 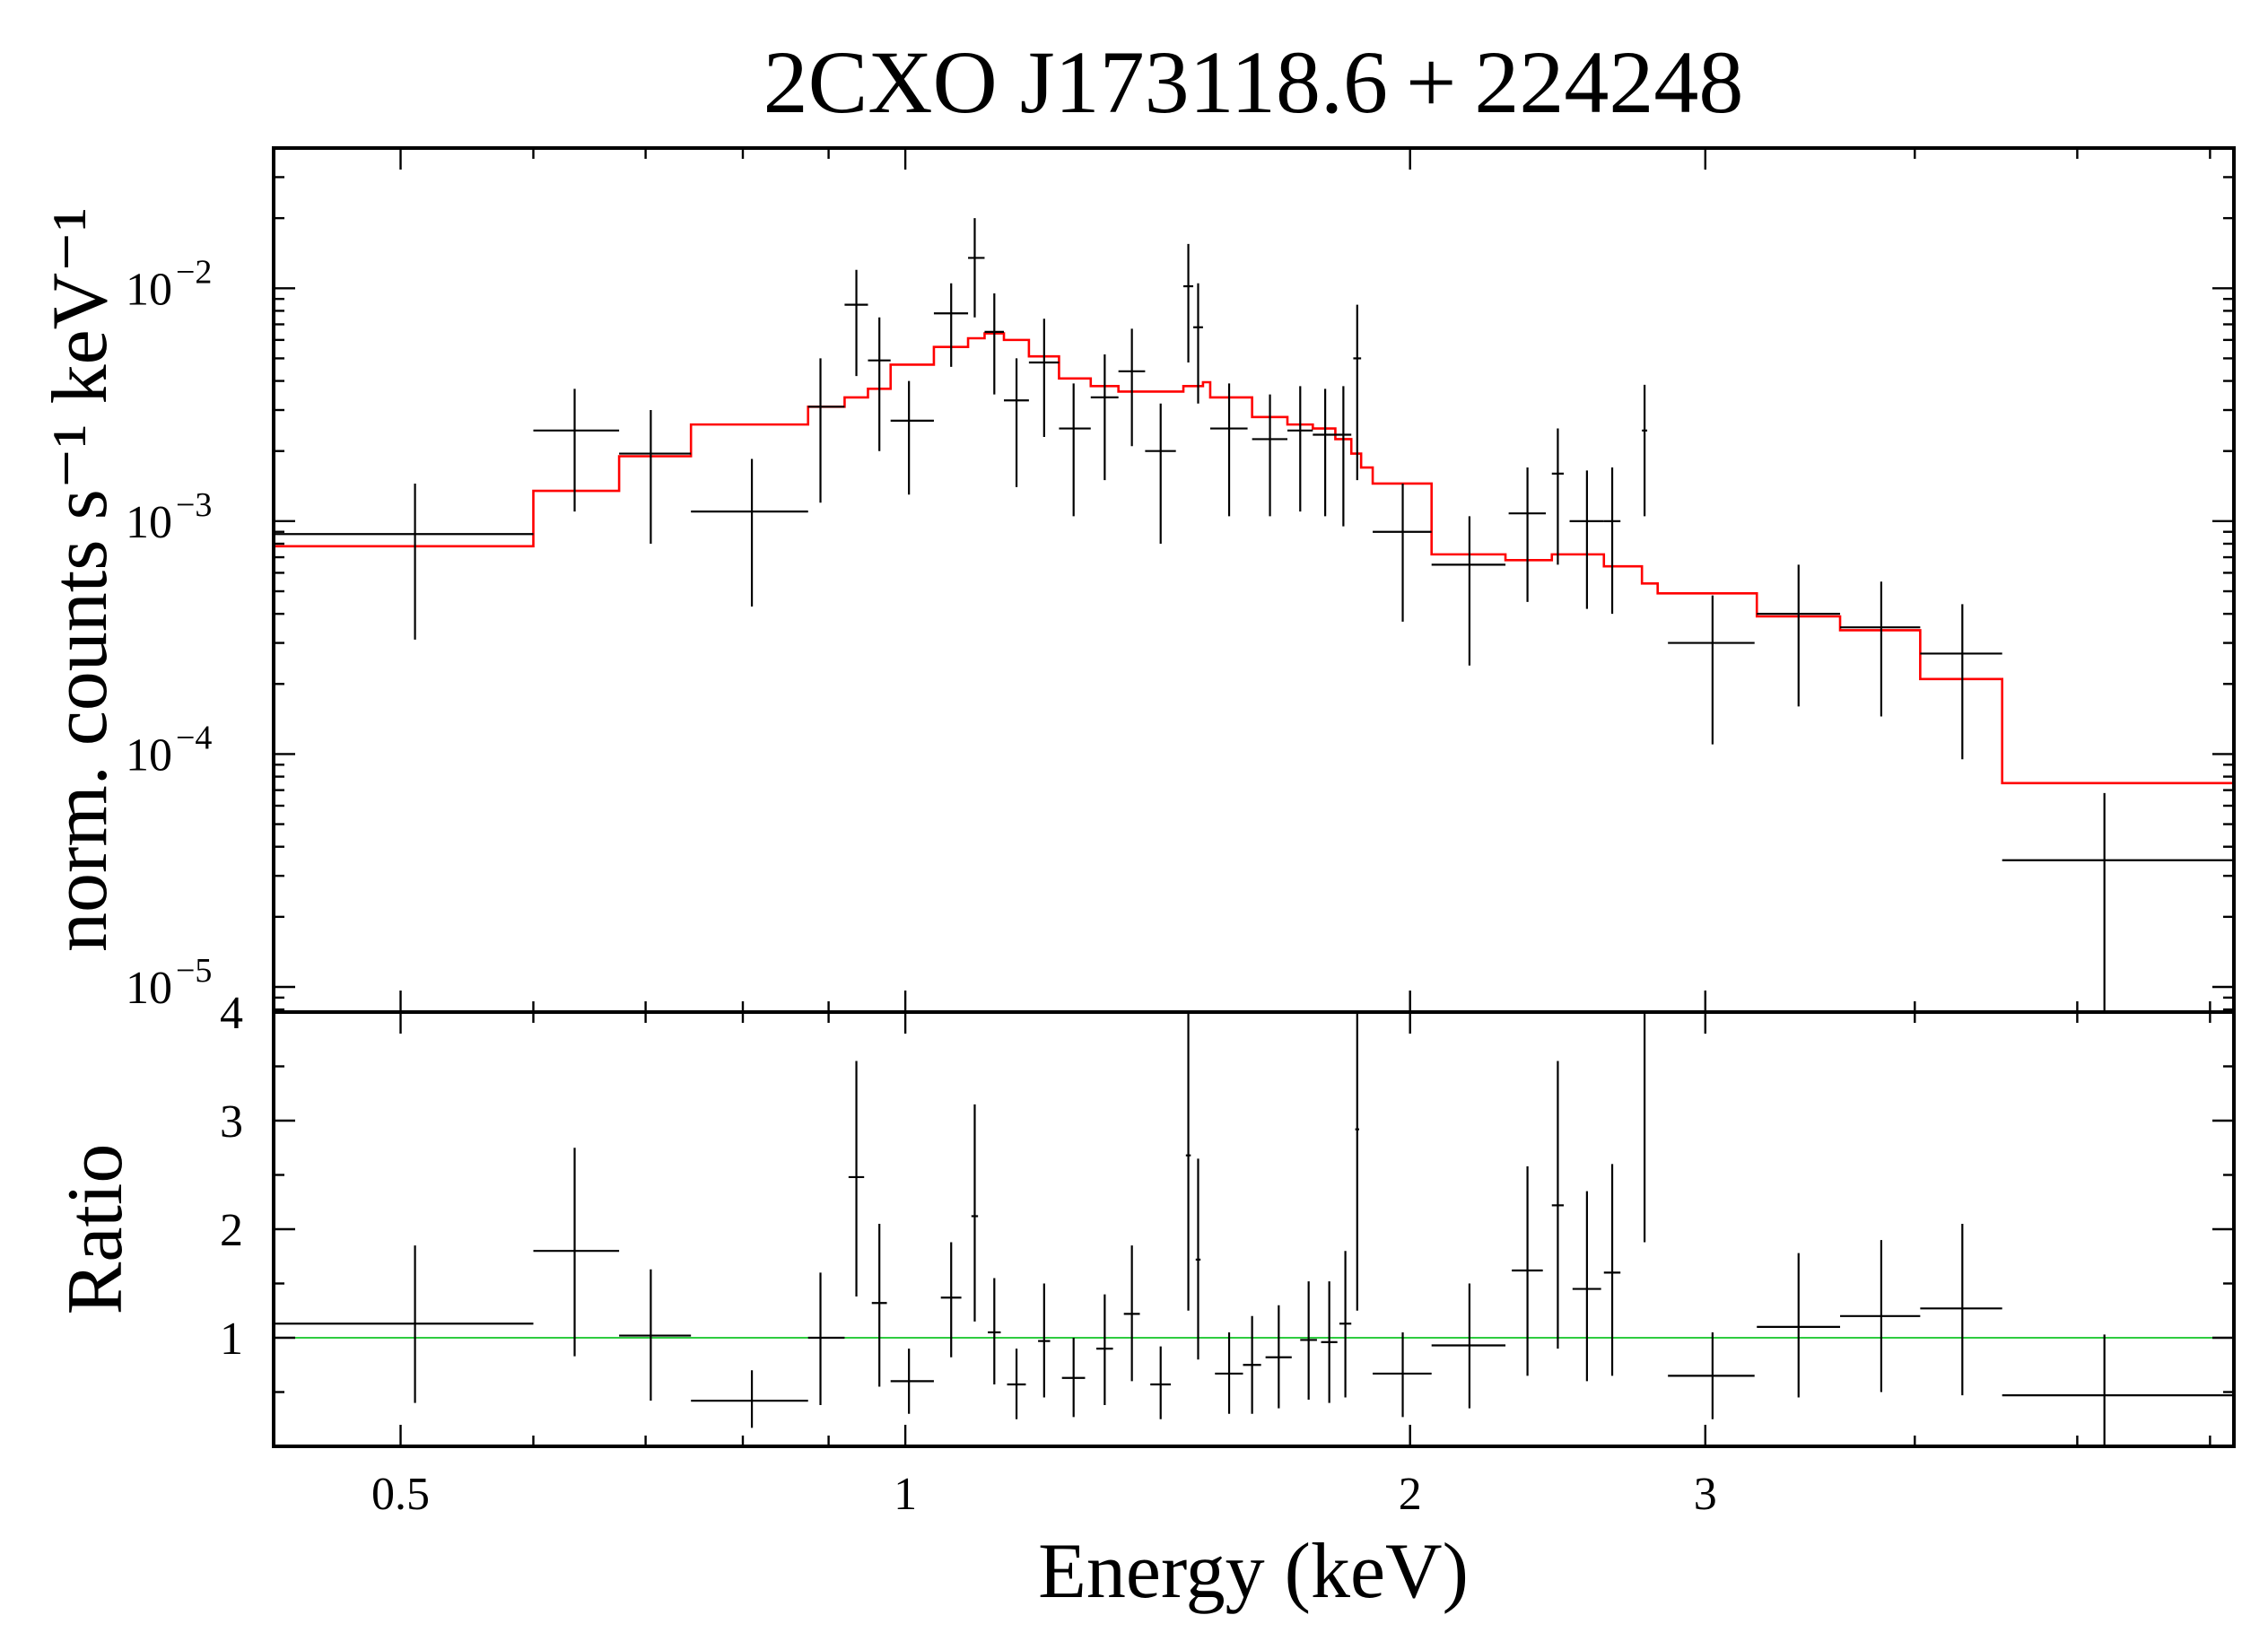 I want to click on ratio-y-tick-label: 3, so click(x=231, y=1122).